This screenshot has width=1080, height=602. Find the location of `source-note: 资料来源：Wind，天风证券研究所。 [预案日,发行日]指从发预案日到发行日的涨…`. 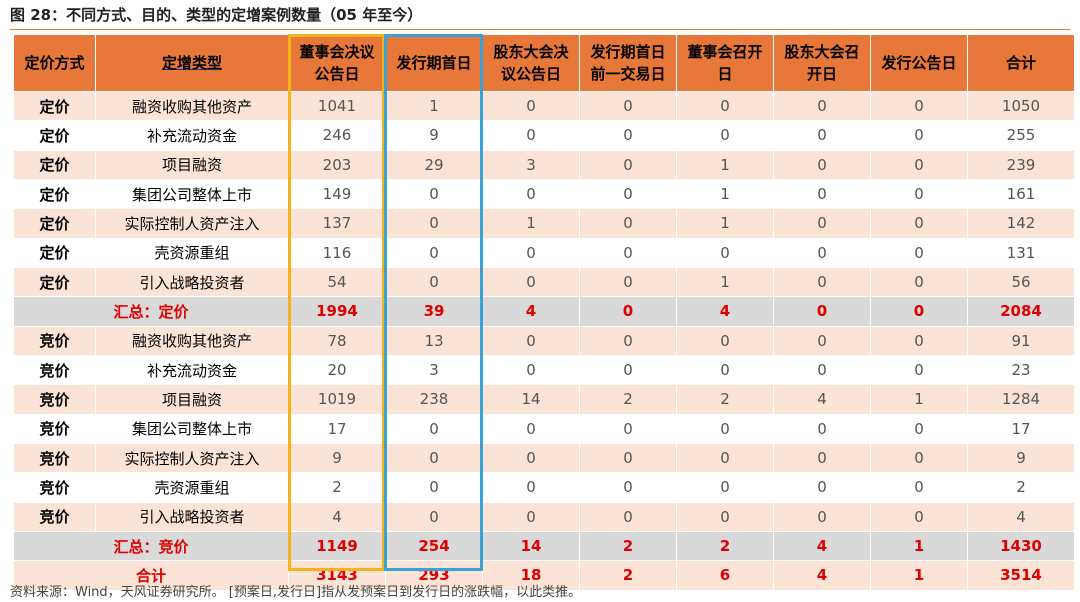

source-note: 资料来源：Wind，天风证券研究所。 [预案日,发行日]指从发预案日到发行日的涨… is located at coordinates (296, 592).